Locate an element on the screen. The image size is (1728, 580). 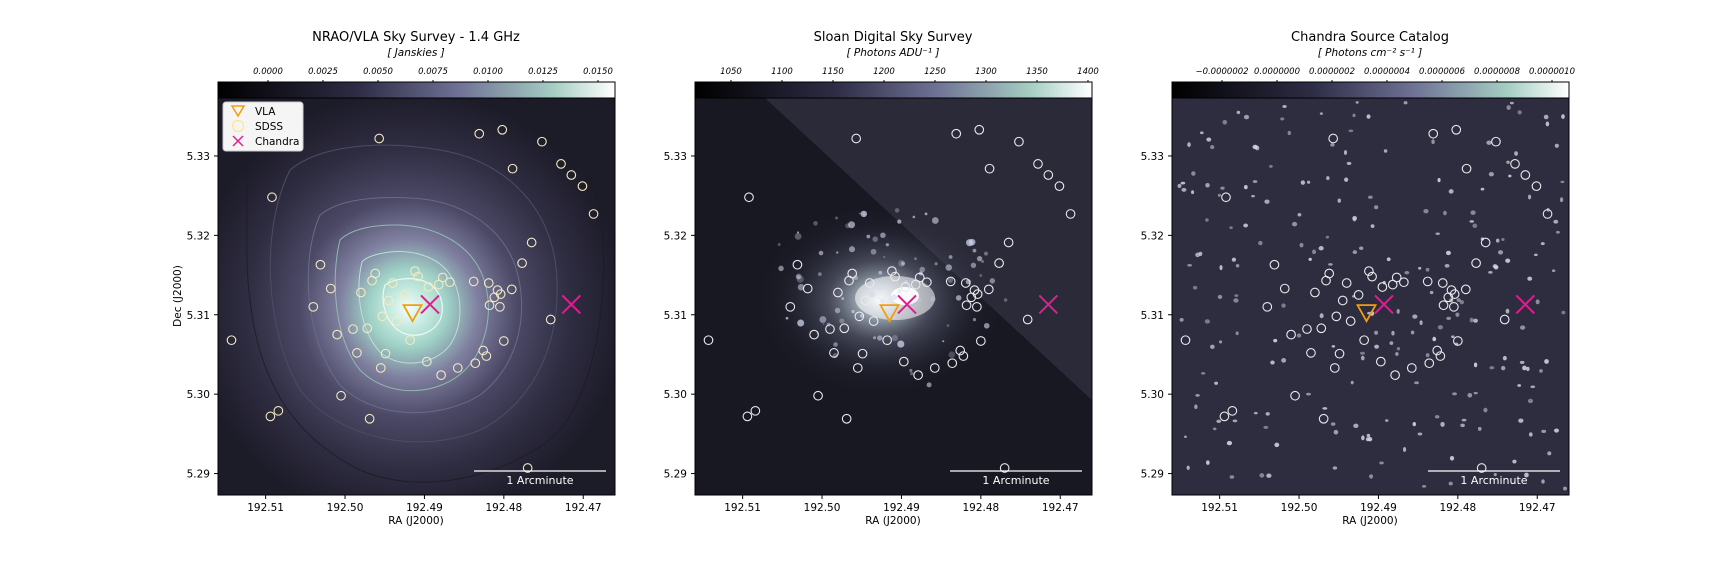
colorbar-tick-label: 1250 is located at coordinates (935, 72).